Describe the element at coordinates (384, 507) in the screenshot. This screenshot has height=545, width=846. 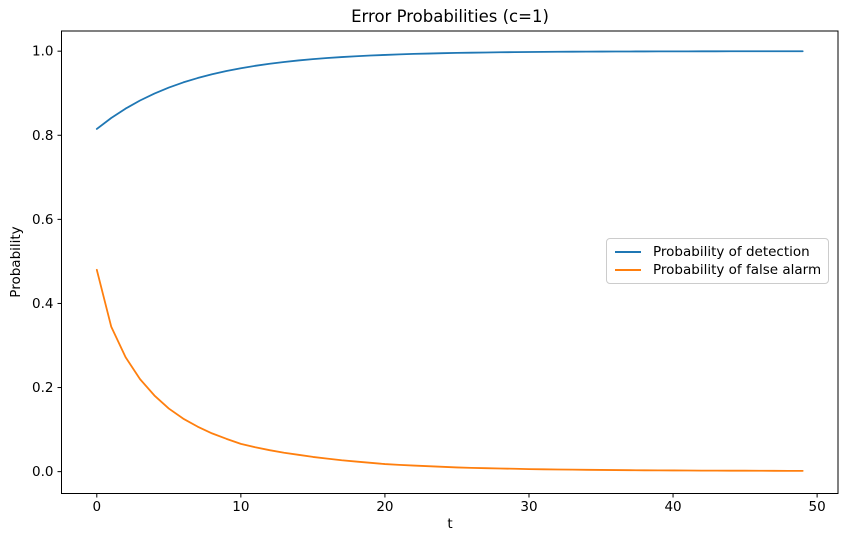
I see `x-tick-label: 20` at that location.